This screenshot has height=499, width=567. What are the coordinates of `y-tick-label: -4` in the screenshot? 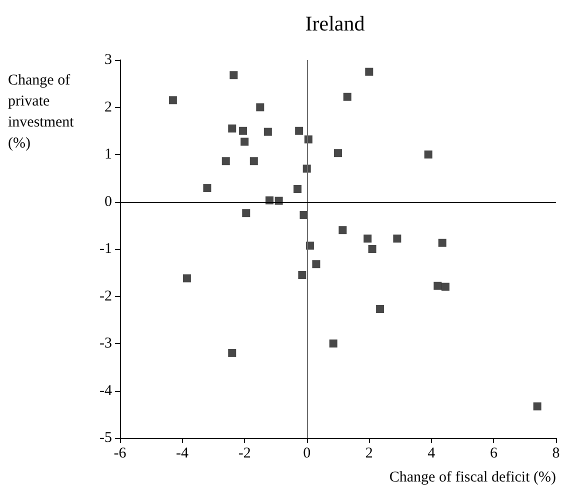 It's located at (106, 390).